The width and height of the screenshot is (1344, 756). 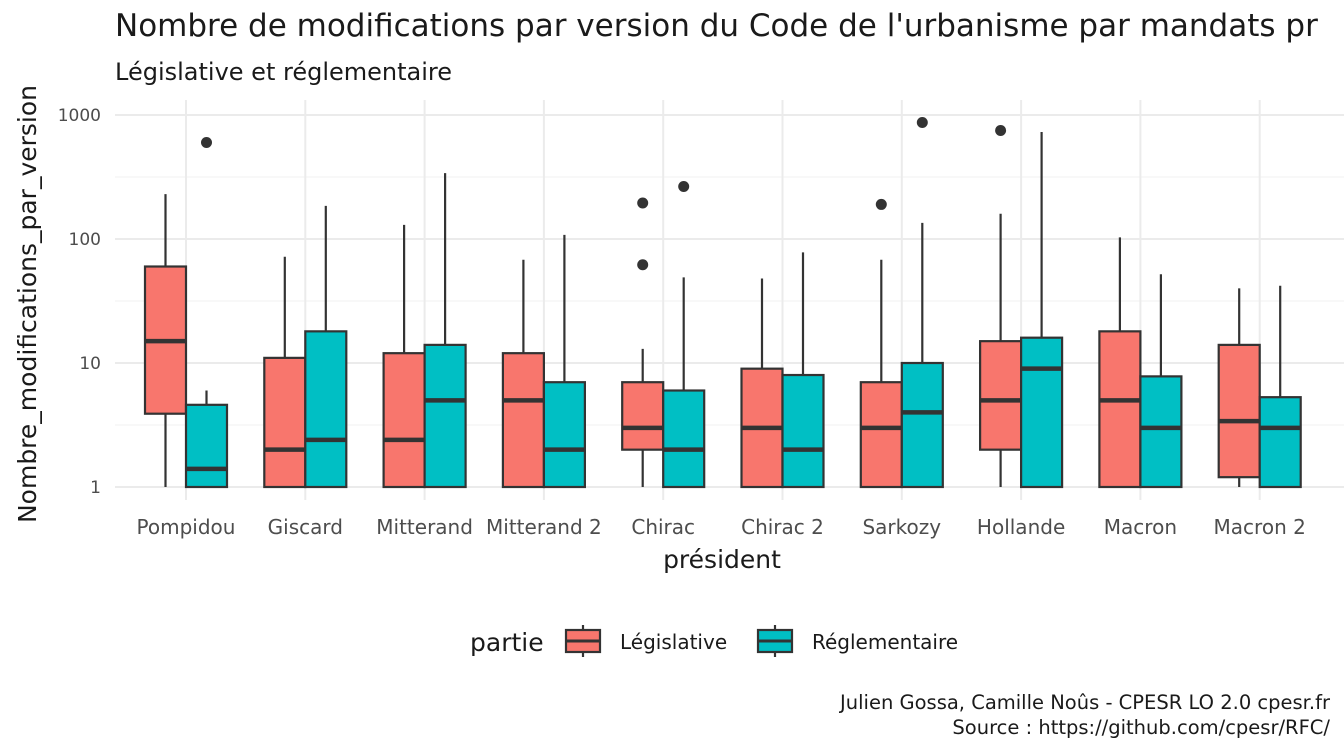 What do you see at coordinates (885, 642) in the screenshot?
I see `legend-label: Réglementaire` at bounding box center [885, 642].